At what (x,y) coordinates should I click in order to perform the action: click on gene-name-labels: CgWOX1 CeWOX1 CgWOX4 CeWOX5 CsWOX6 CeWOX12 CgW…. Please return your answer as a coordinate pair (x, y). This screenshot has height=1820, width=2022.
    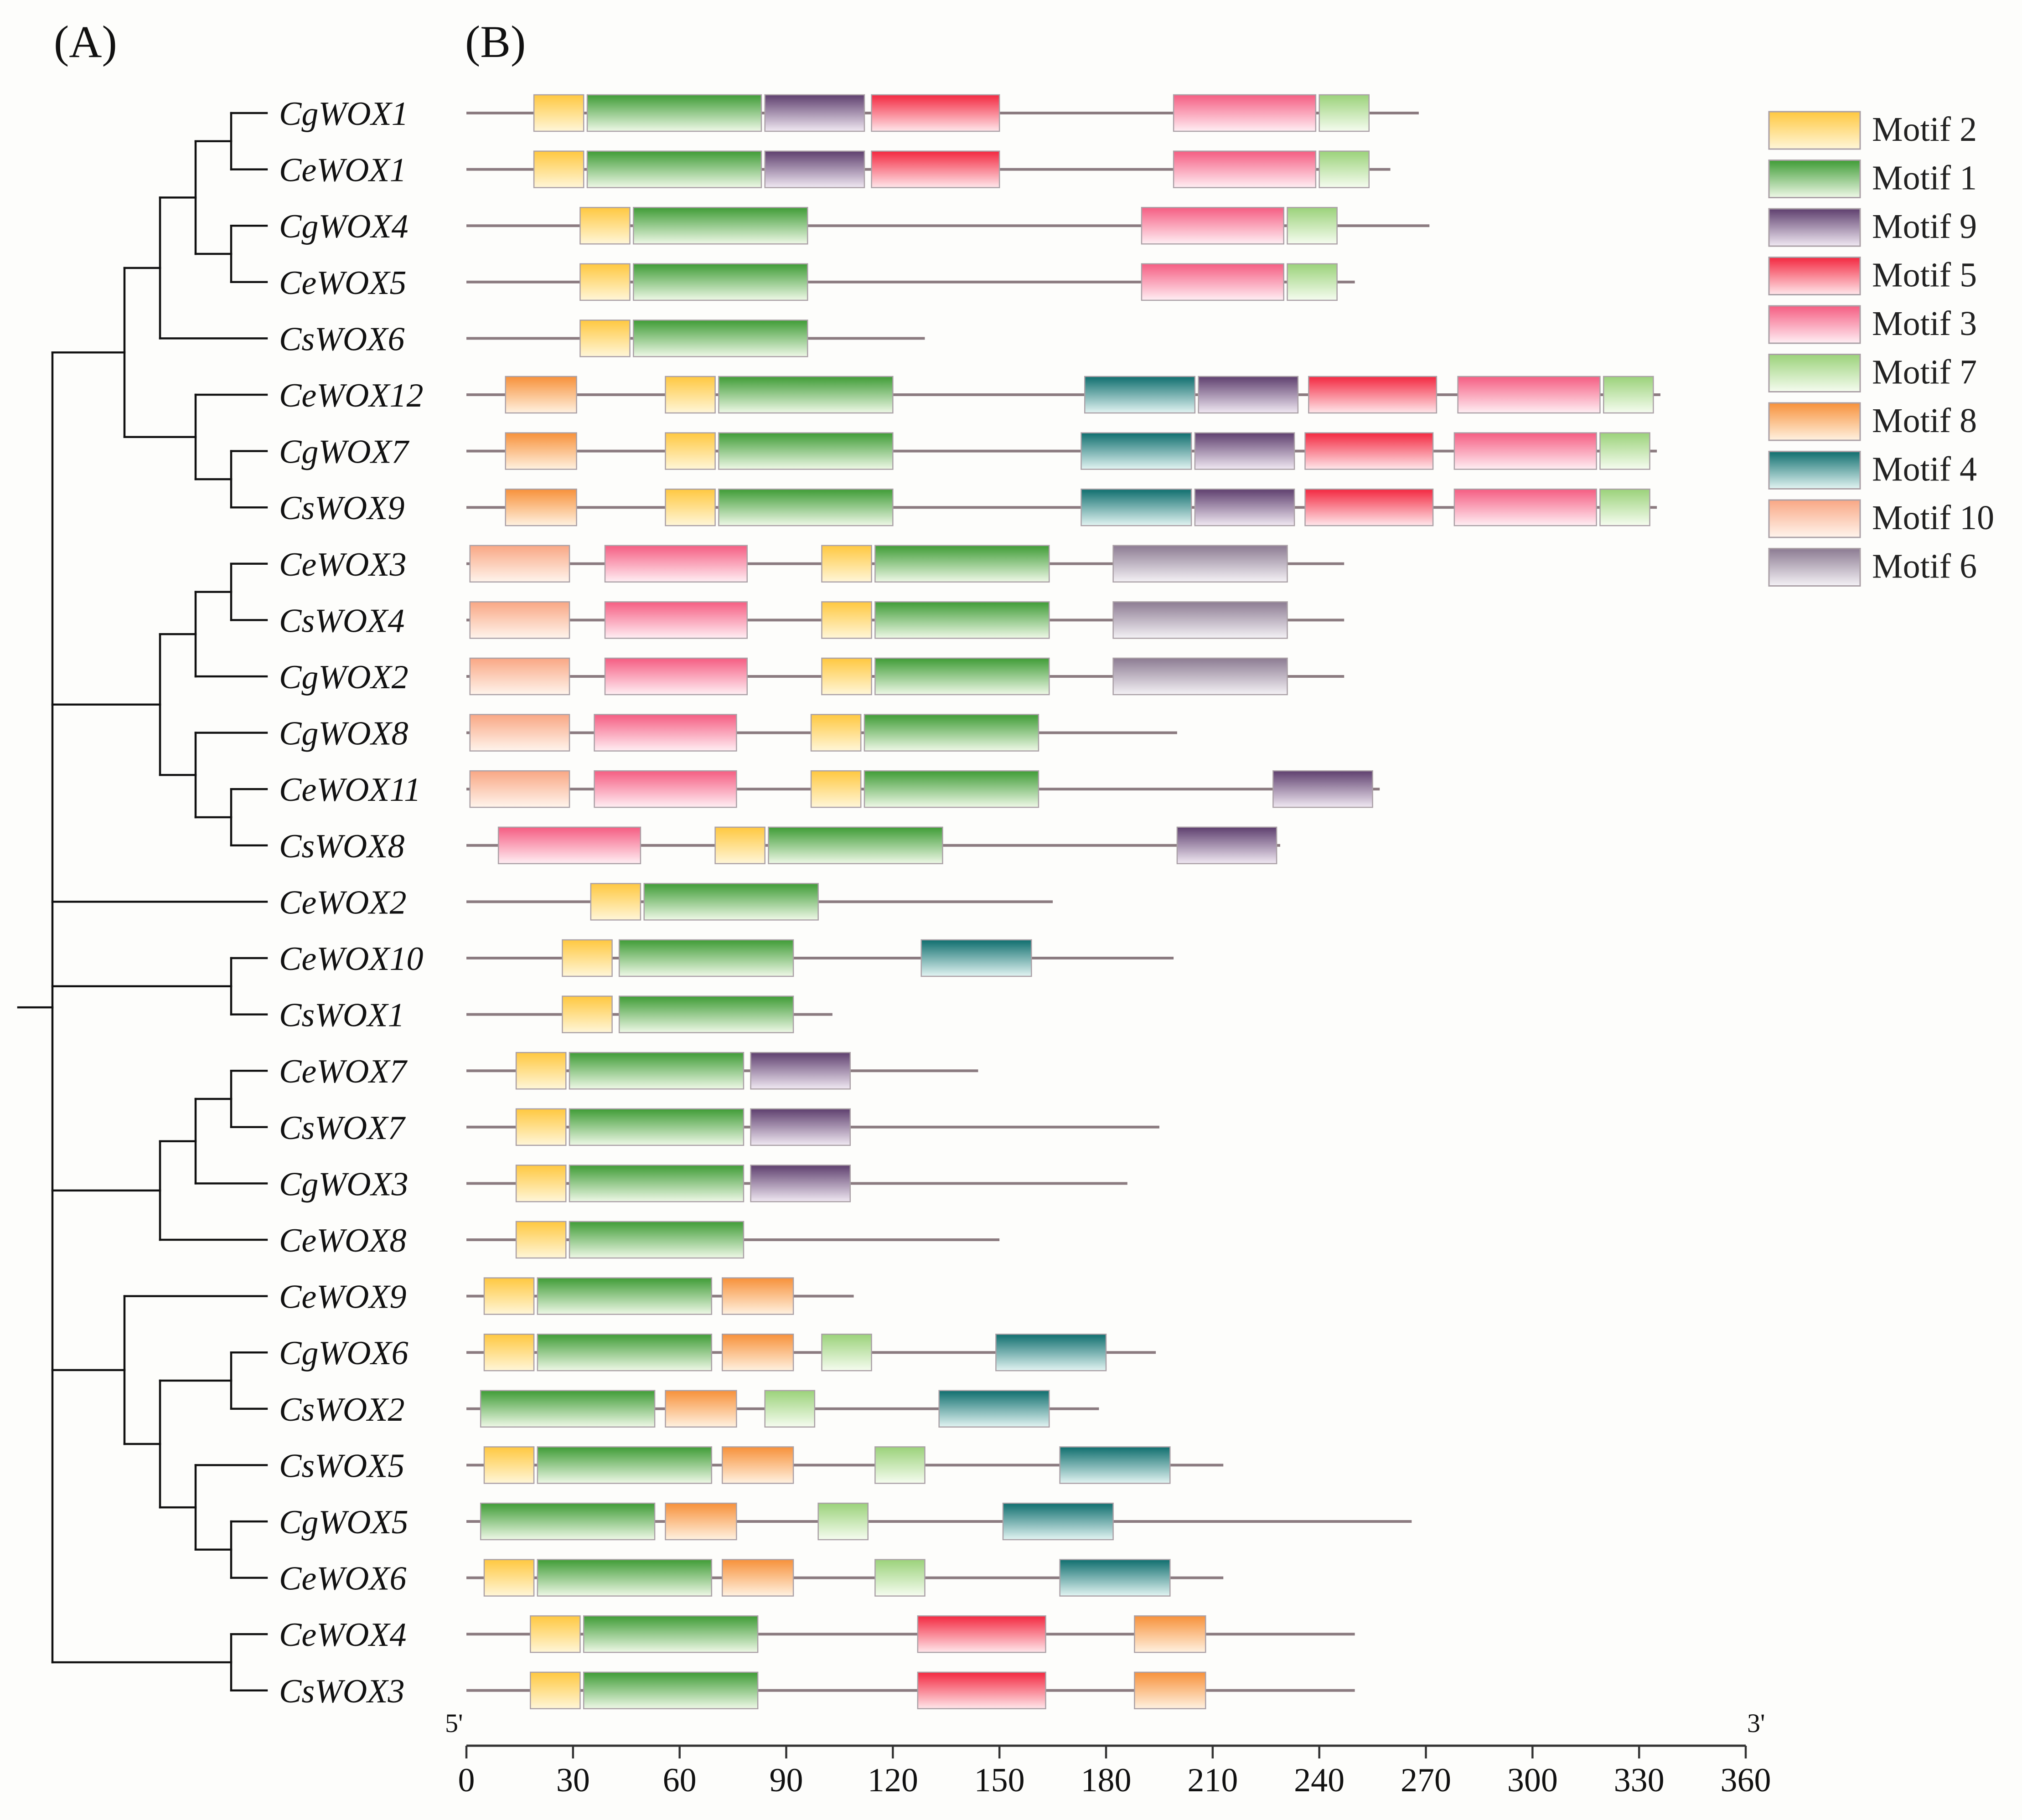
    Looking at the image, I should click on (351, 903).